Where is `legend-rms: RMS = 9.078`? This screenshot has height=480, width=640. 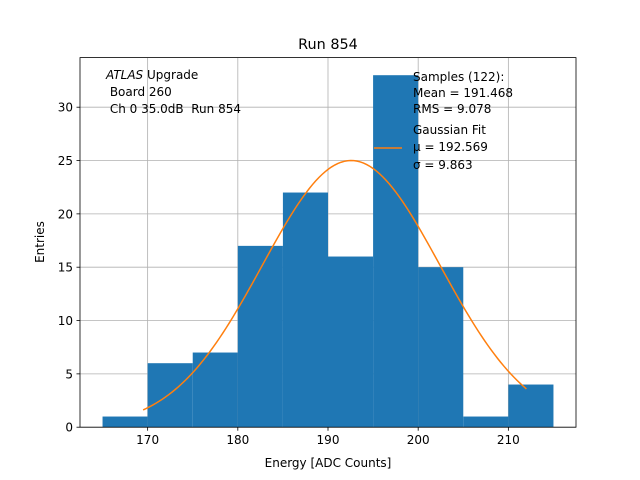
legend-rms: RMS = 9.078 is located at coordinates (452, 109).